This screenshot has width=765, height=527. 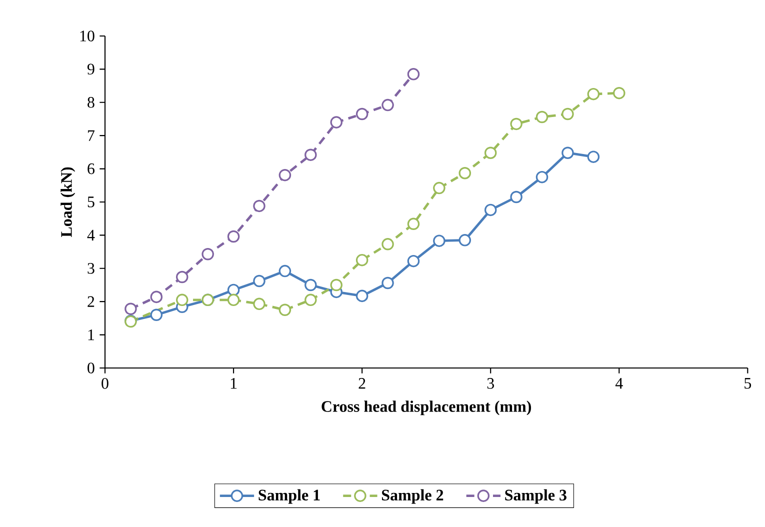 I want to click on y-tick-label: 2, so click(x=91, y=301).